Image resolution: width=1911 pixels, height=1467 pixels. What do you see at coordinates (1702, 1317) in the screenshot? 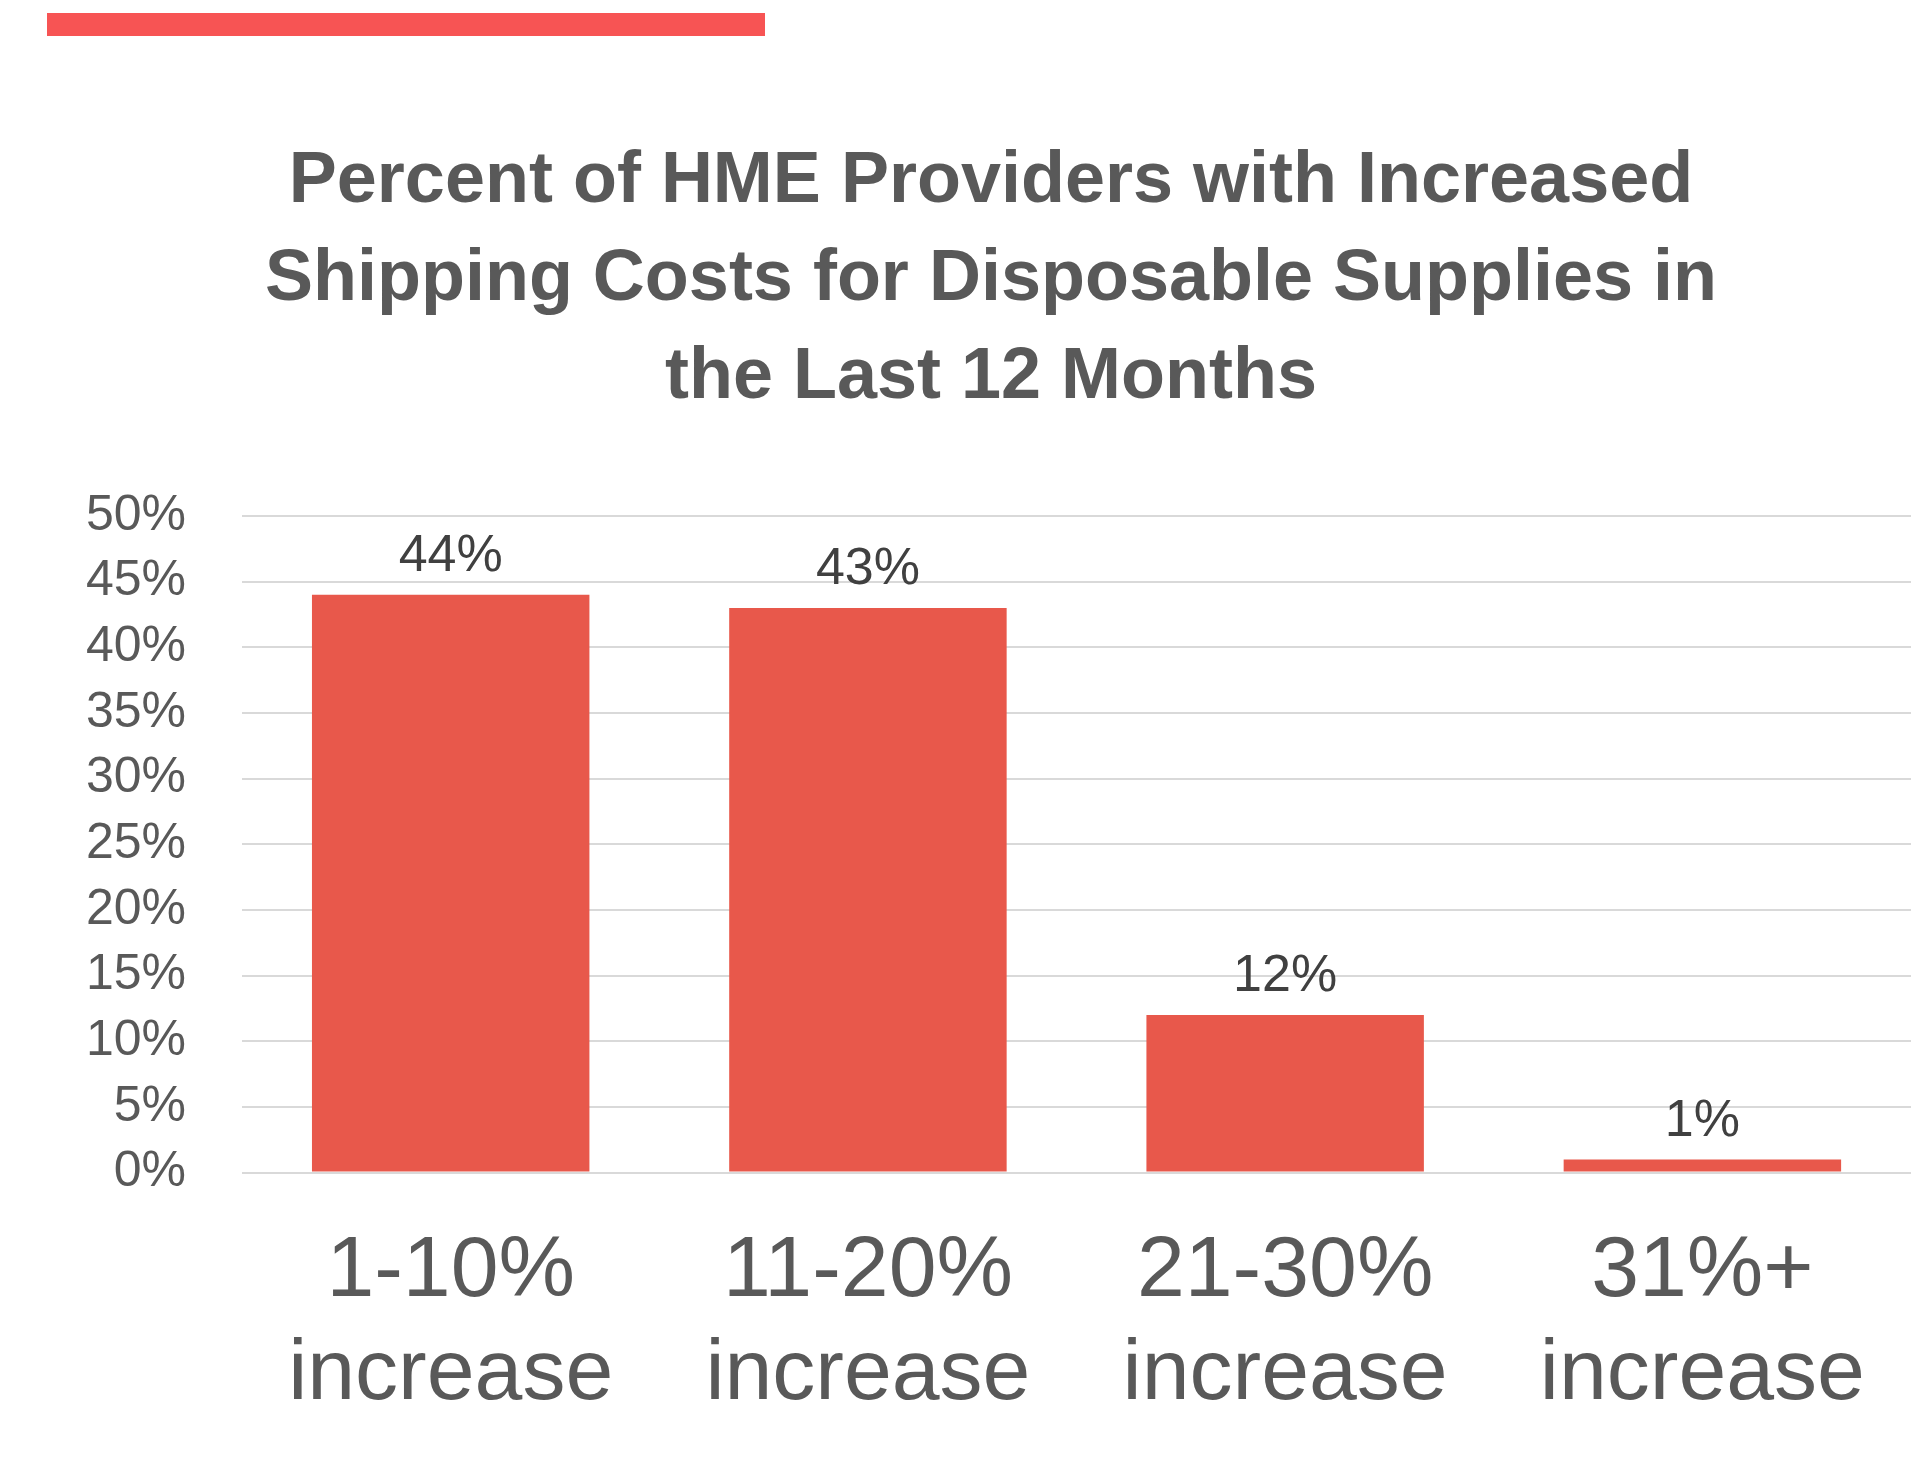
I see `x-tick-label: 31%+ increase` at bounding box center [1702, 1317].